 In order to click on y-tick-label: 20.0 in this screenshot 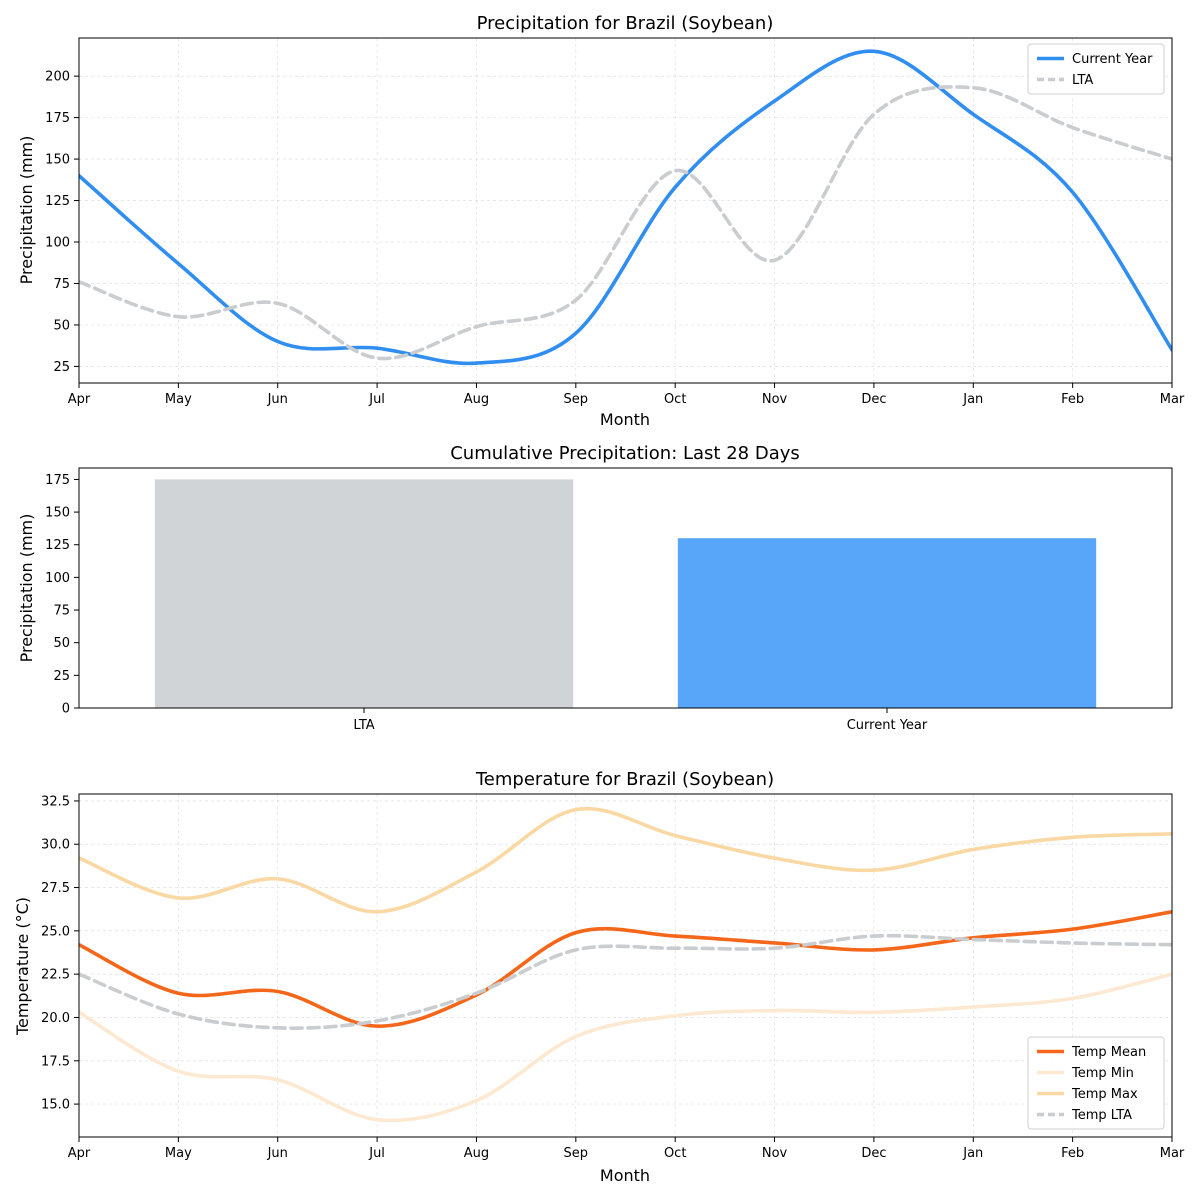, I will do `click(55, 1018)`.